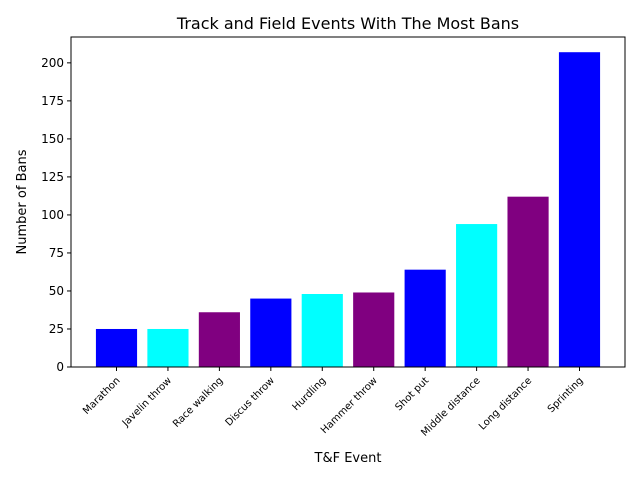  Describe the element at coordinates (56, 253) in the screenshot. I see `y-tick-label: 75` at that location.